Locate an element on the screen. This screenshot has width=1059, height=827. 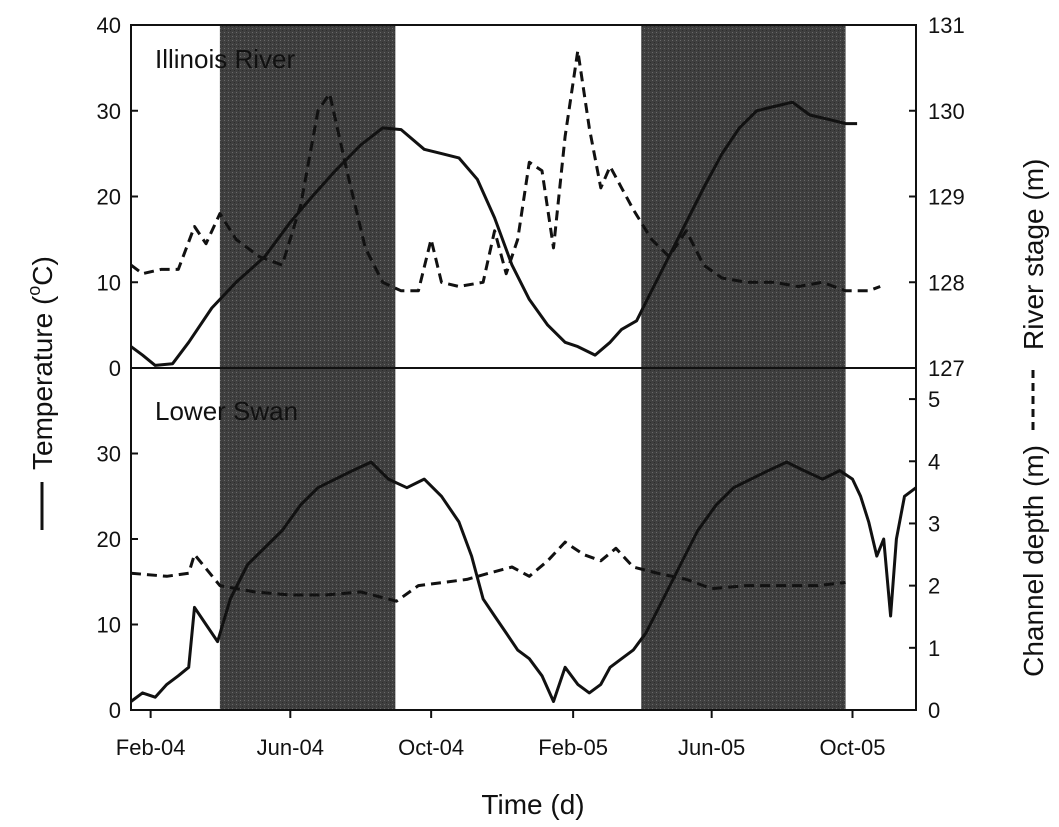
panel-label-lower-swan: Lower Swan is located at coordinates (226, 411).